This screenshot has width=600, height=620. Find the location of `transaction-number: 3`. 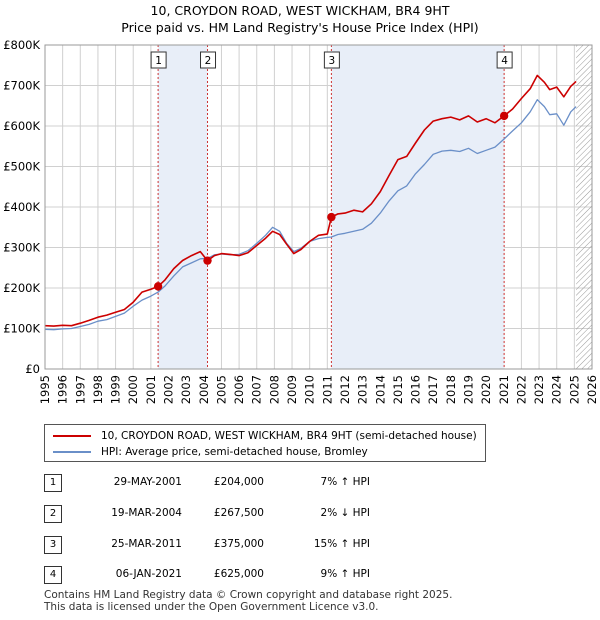

transaction-number: 3 is located at coordinates (53, 545).